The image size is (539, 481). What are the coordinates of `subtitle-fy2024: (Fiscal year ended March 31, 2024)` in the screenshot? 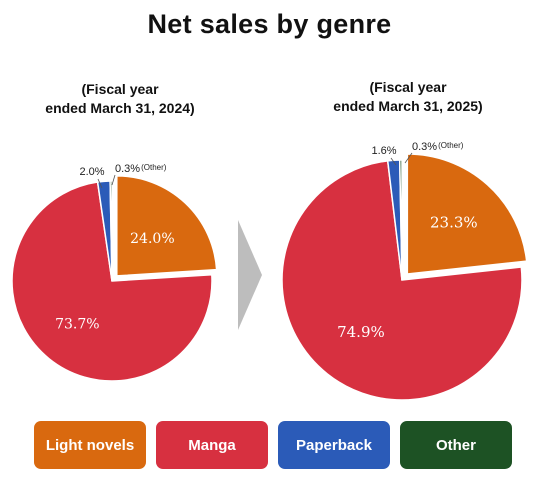 It's located at (120, 99).